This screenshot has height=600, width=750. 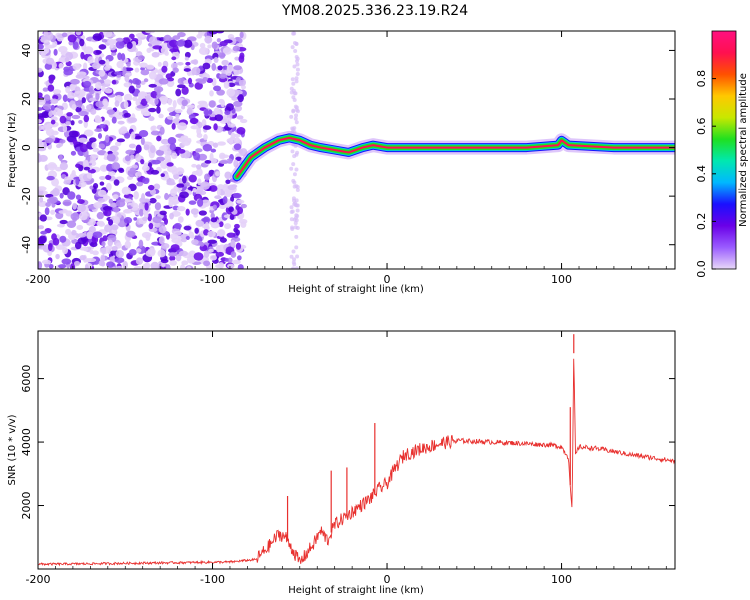 What do you see at coordinates (701, 222) in the screenshot?
I see `colorbar-tick-label: 0.2` at bounding box center [701, 222].